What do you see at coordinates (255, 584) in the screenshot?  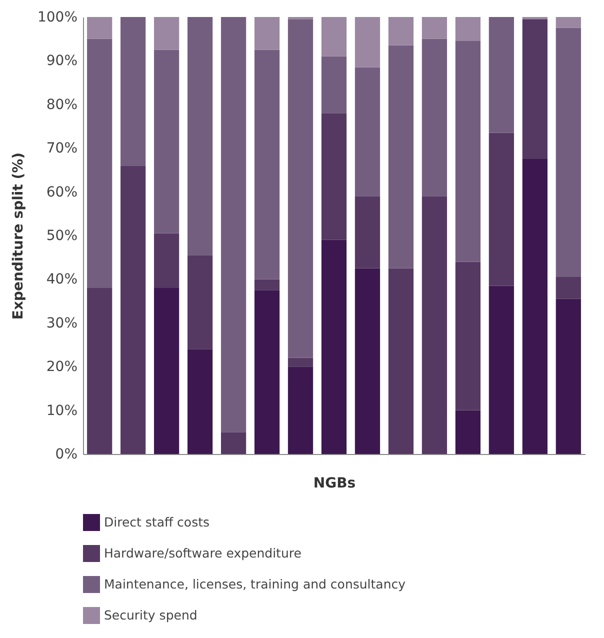 I see `legend-label: Maintenance, licenses, training and consultancy` at bounding box center [255, 584].